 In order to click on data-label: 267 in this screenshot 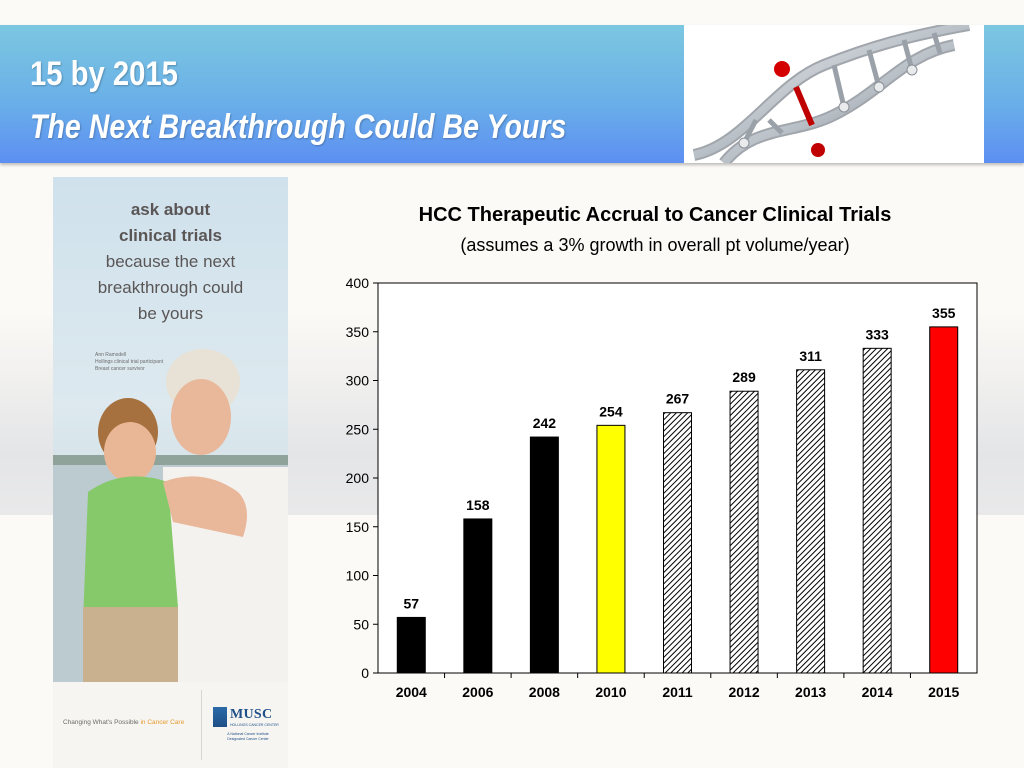, I will do `click(678, 399)`.